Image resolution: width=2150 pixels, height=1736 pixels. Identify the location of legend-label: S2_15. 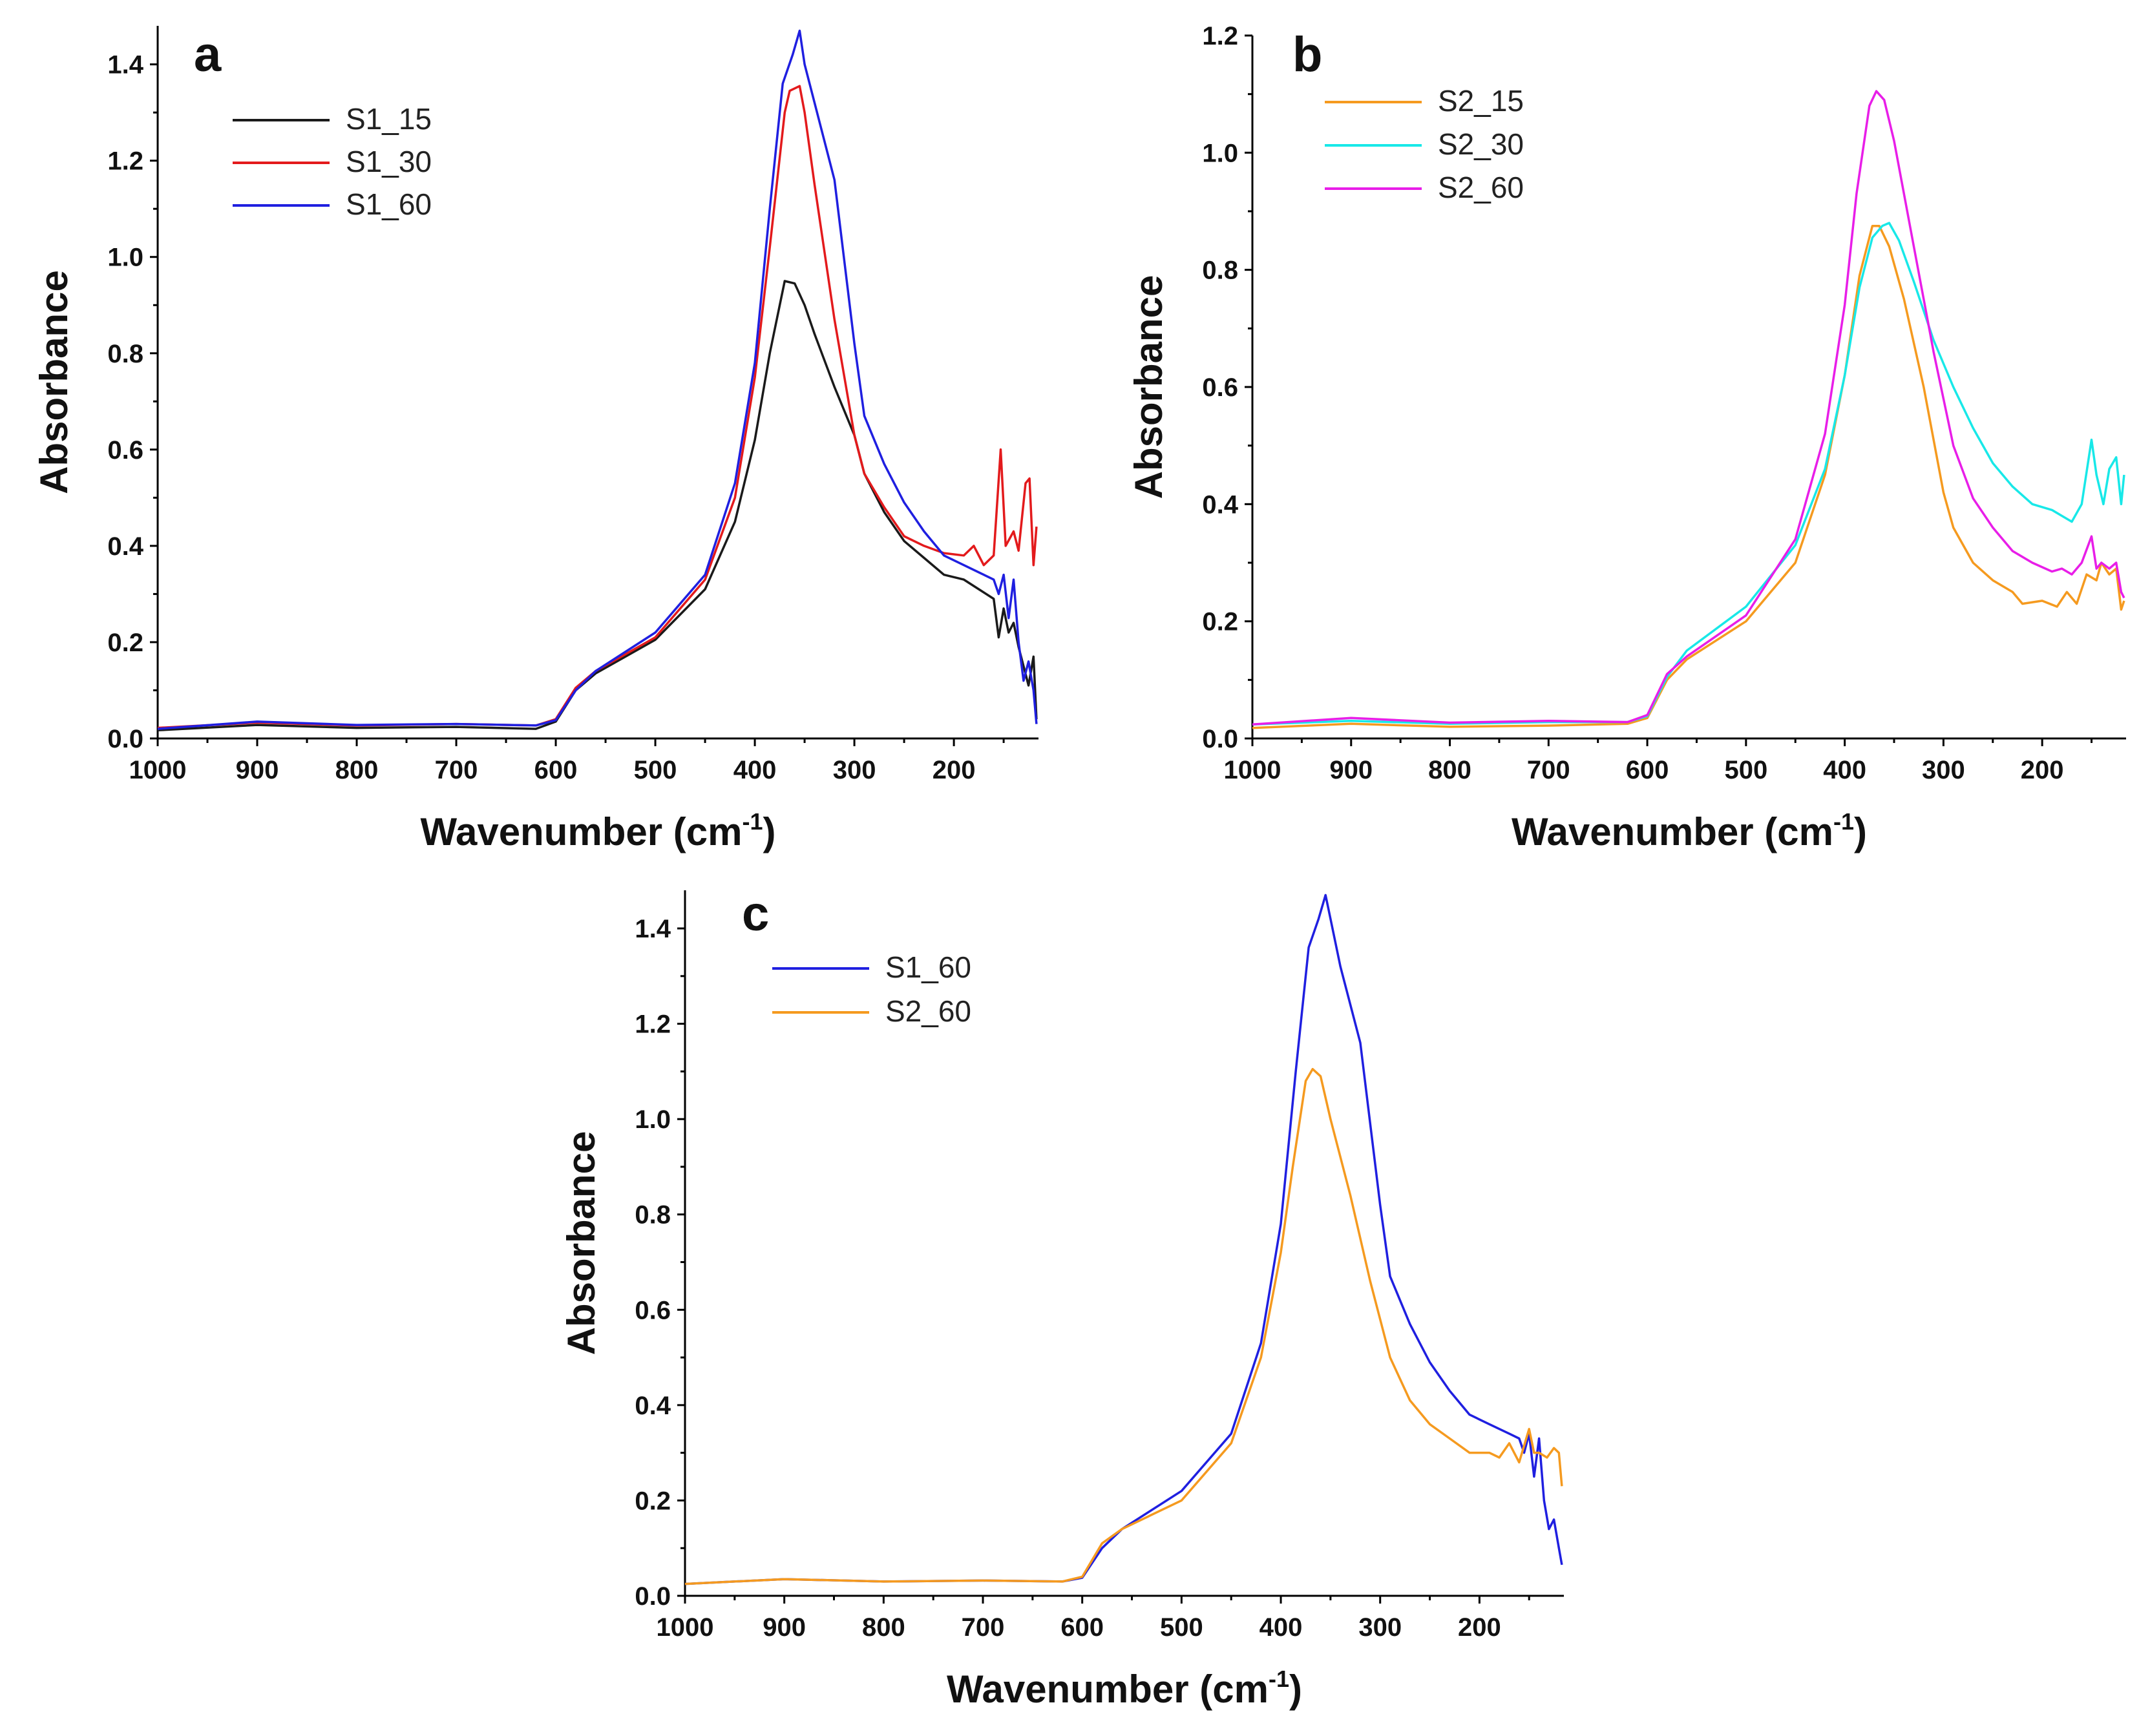
(1481, 101).